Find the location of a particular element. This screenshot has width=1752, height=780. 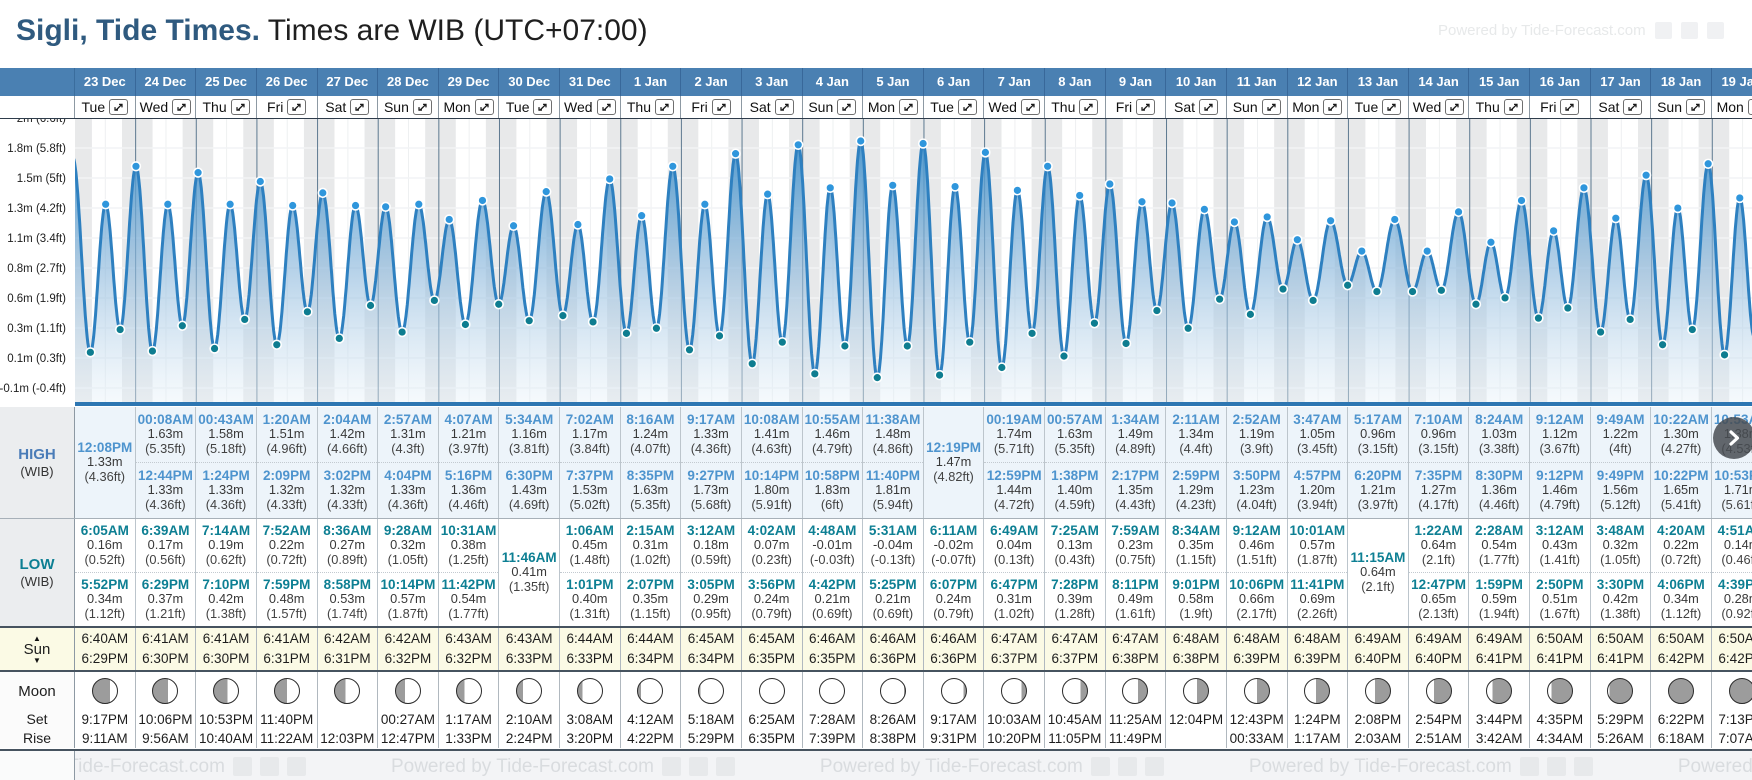

moon-rise-cell: 9:11AM is located at coordinates (105, 738).